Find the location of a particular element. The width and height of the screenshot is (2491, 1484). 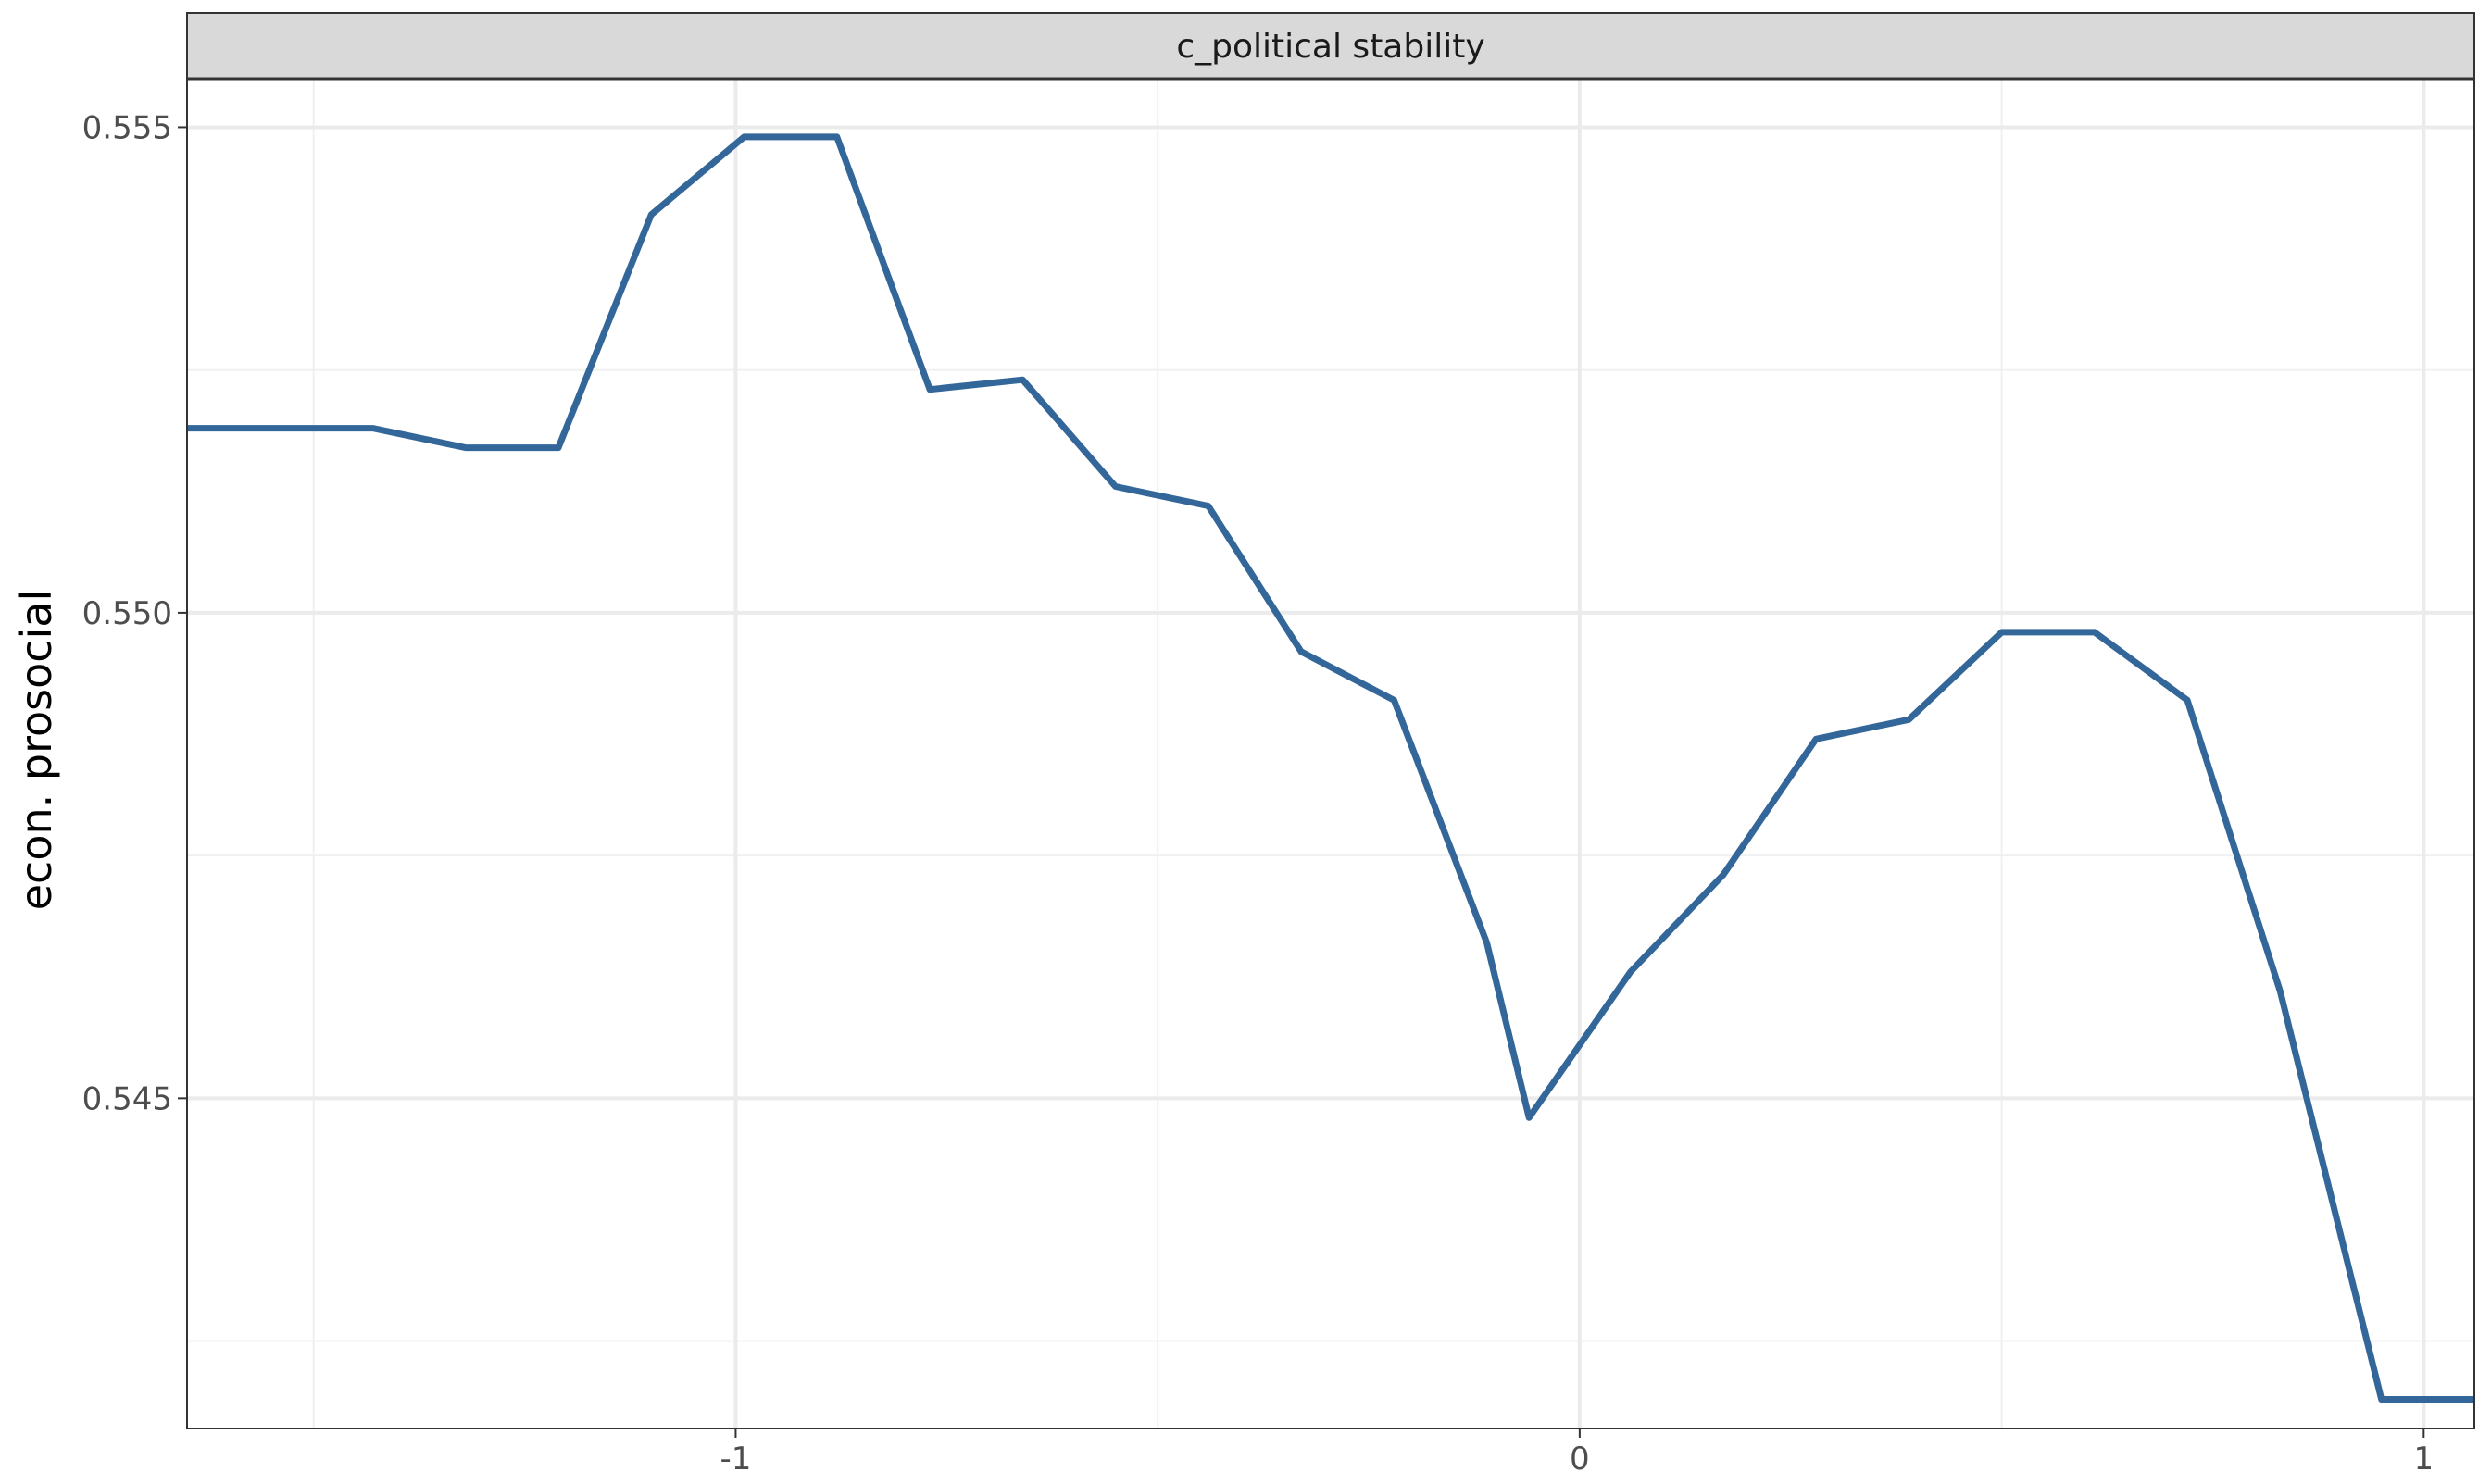

x-tick-label: -1 is located at coordinates (735, 1459).